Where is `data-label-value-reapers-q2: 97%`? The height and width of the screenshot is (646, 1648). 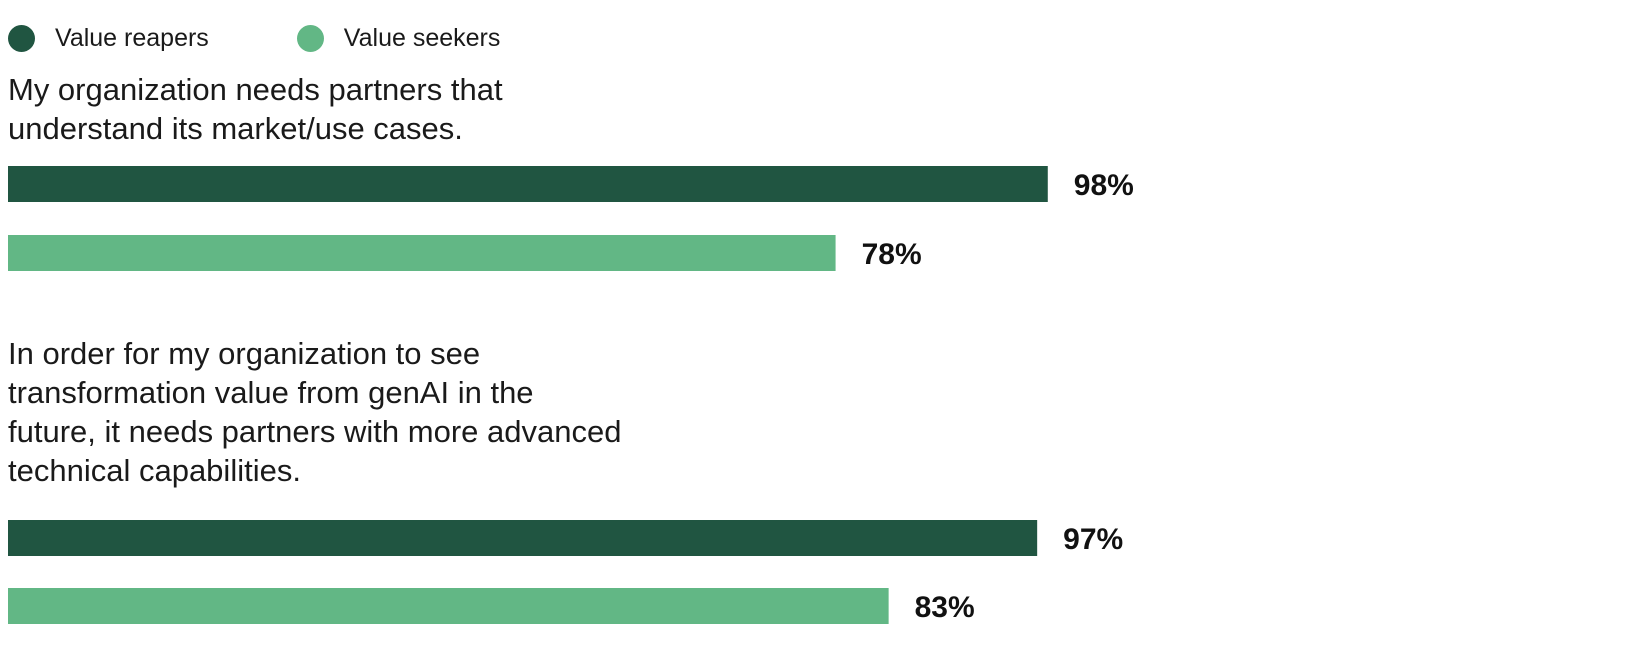 data-label-value-reapers-q2: 97% is located at coordinates (1093, 539).